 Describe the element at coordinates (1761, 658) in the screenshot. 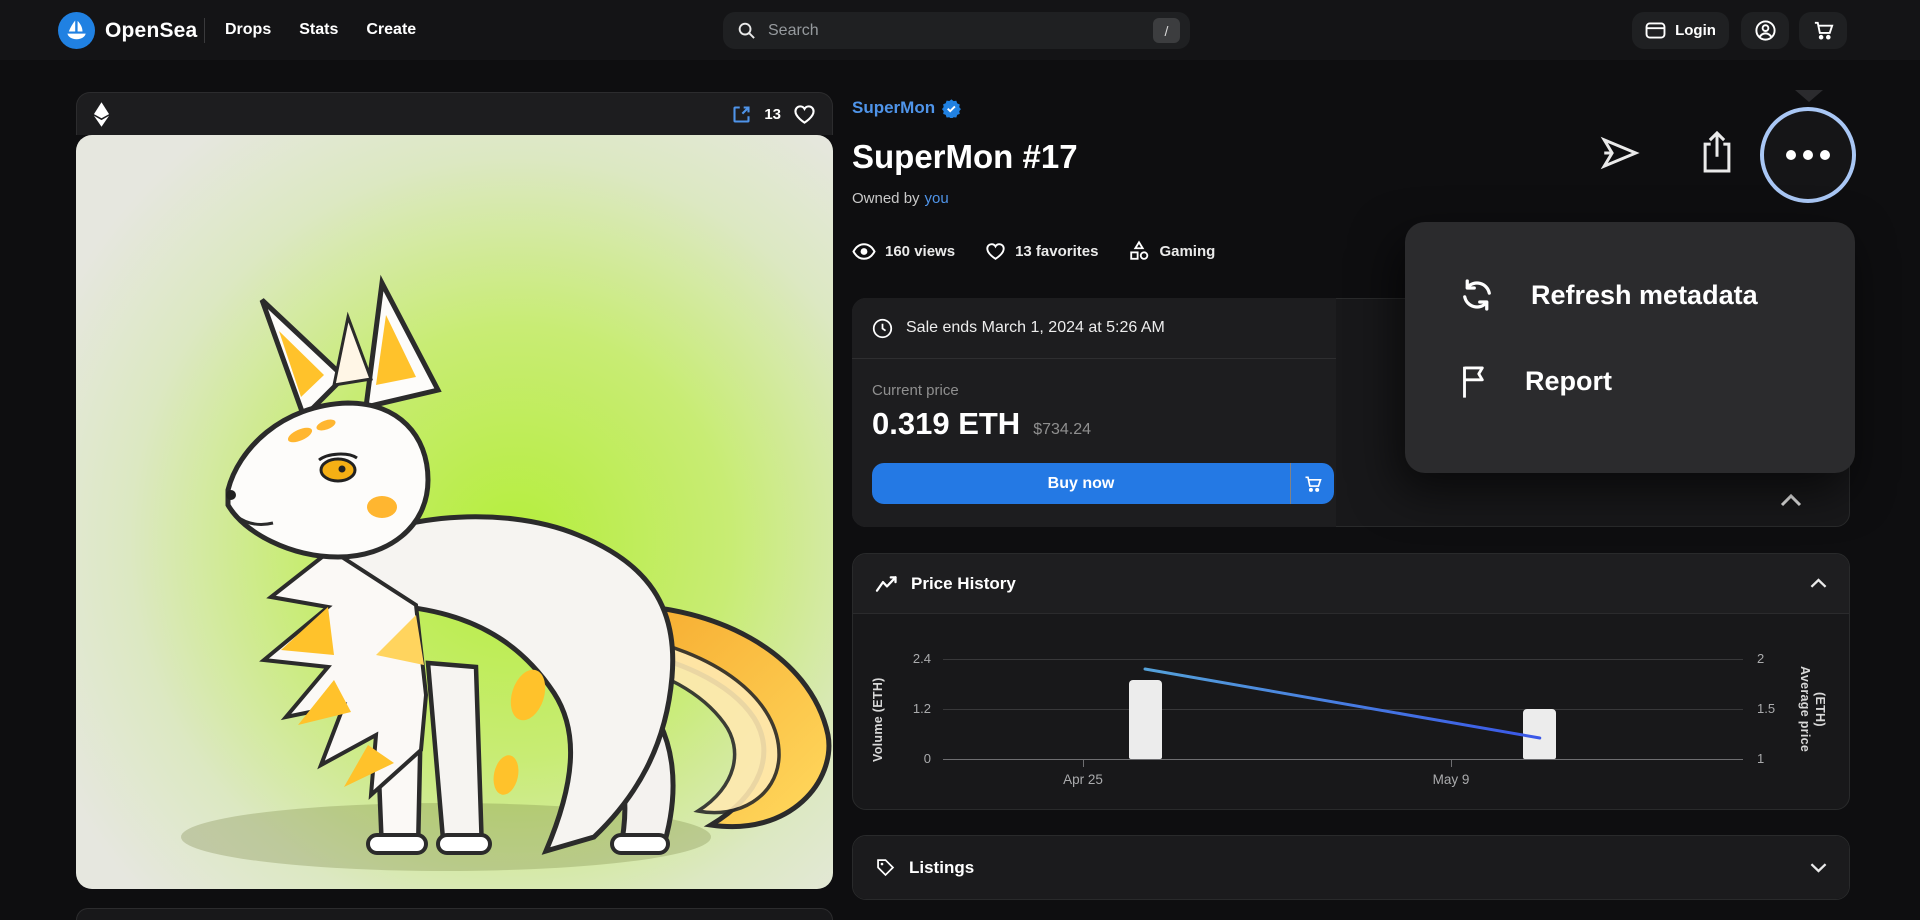

I see `right-axis-tick: 2` at that location.